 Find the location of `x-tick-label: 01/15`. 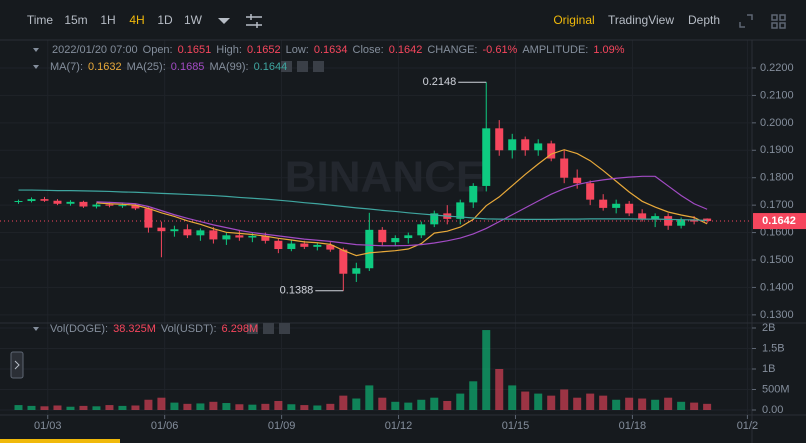

x-tick-label: 01/15 is located at coordinates (516, 426).